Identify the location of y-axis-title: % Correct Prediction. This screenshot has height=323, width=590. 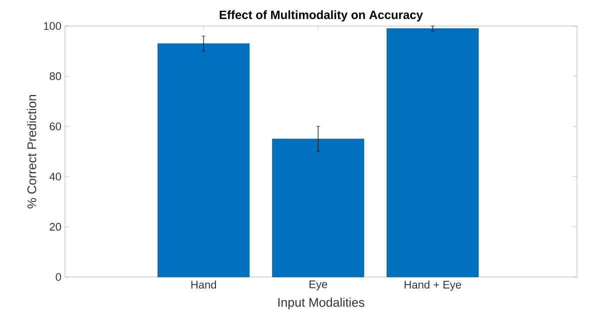
(31, 151).